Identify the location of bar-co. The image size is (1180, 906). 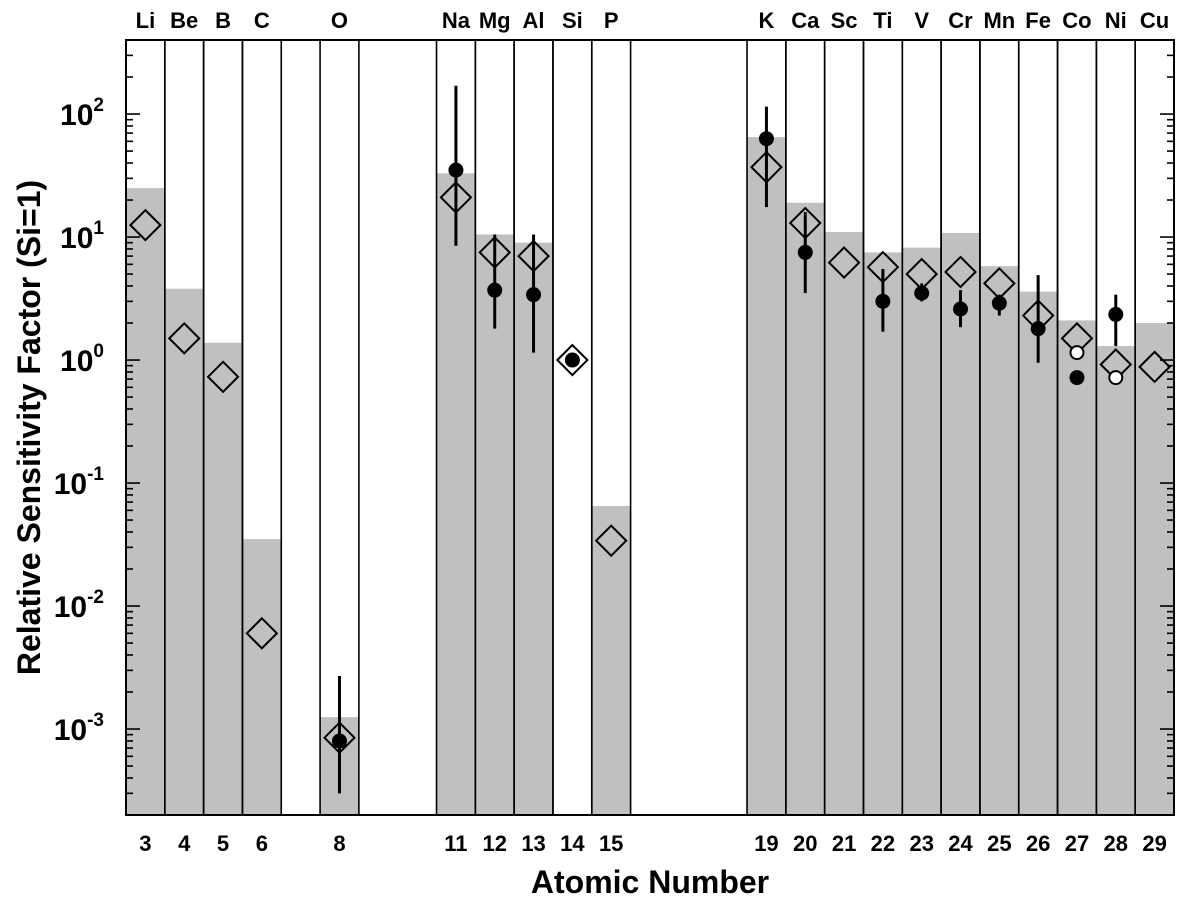
(1077, 567).